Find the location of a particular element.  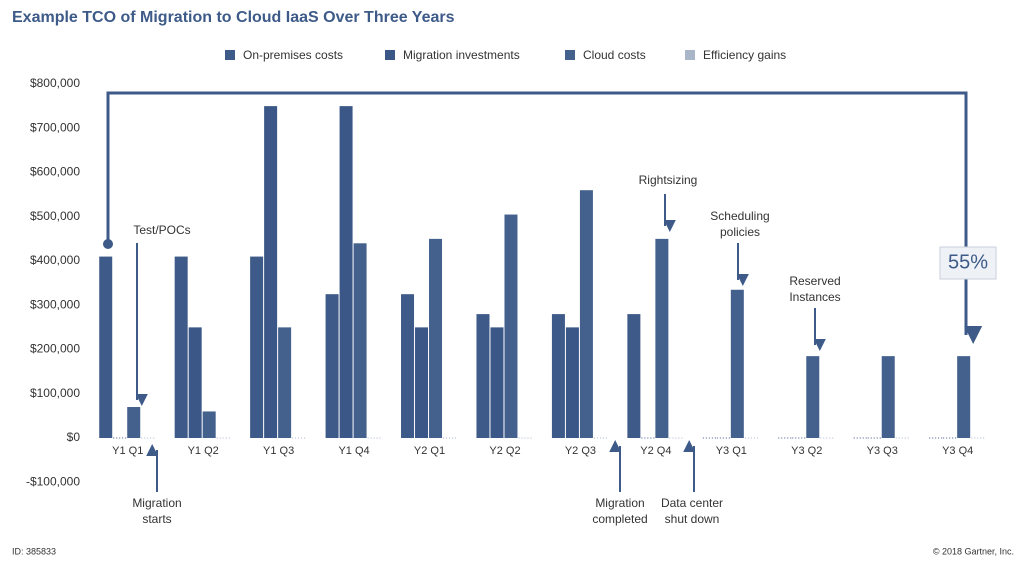

x-tick-label: Y2 Q4 is located at coordinates (655, 451).